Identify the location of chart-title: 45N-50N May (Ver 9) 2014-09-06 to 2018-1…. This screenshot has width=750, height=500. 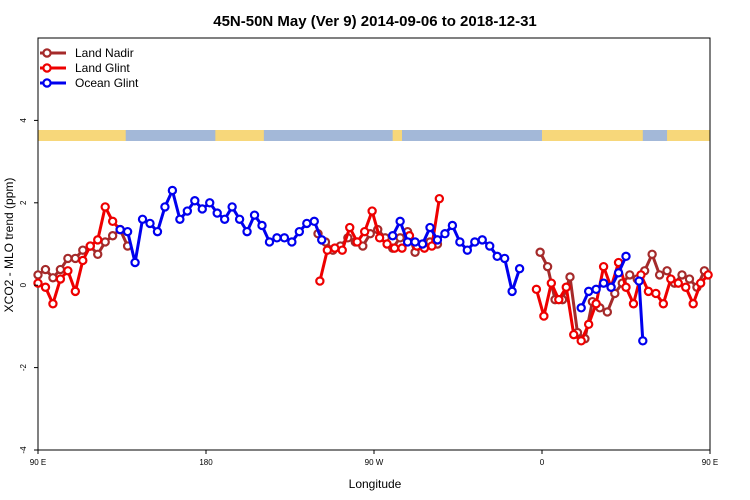
(375, 21).